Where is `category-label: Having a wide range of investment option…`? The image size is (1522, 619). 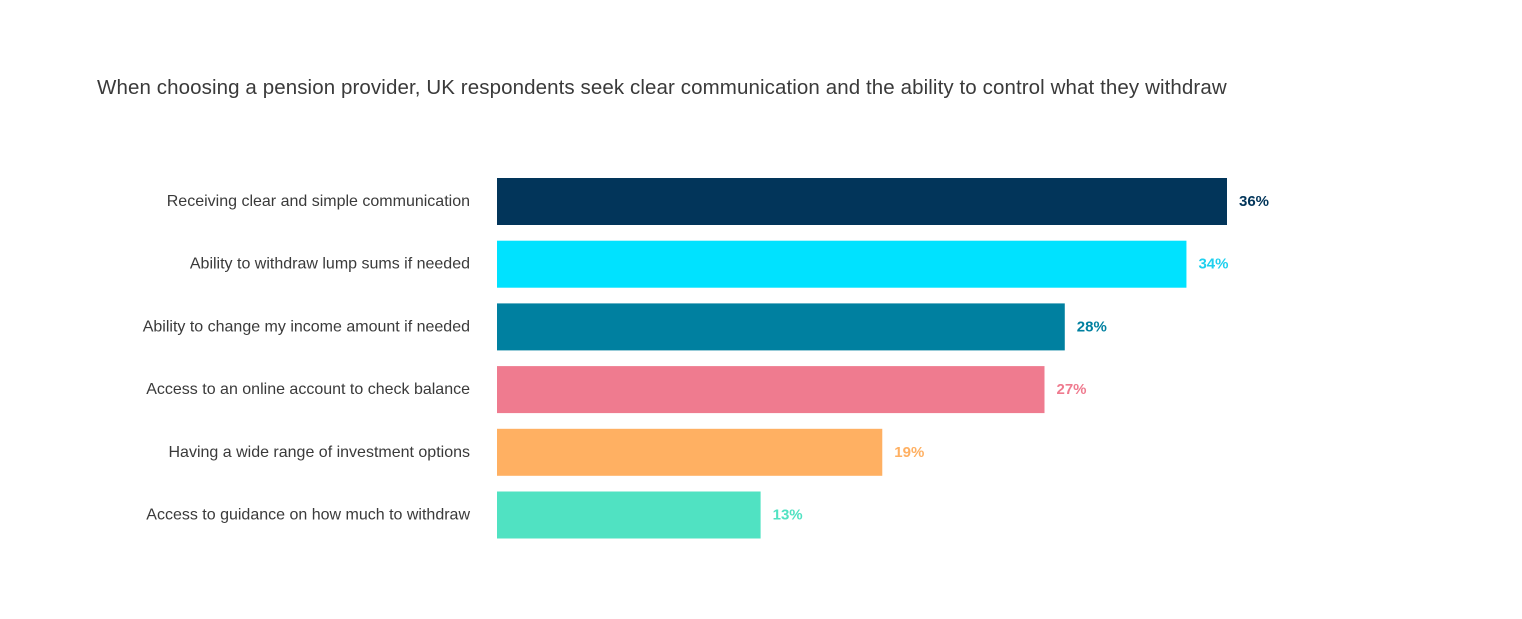
category-label: Having a wide range of investment option… is located at coordinates (319, 452).